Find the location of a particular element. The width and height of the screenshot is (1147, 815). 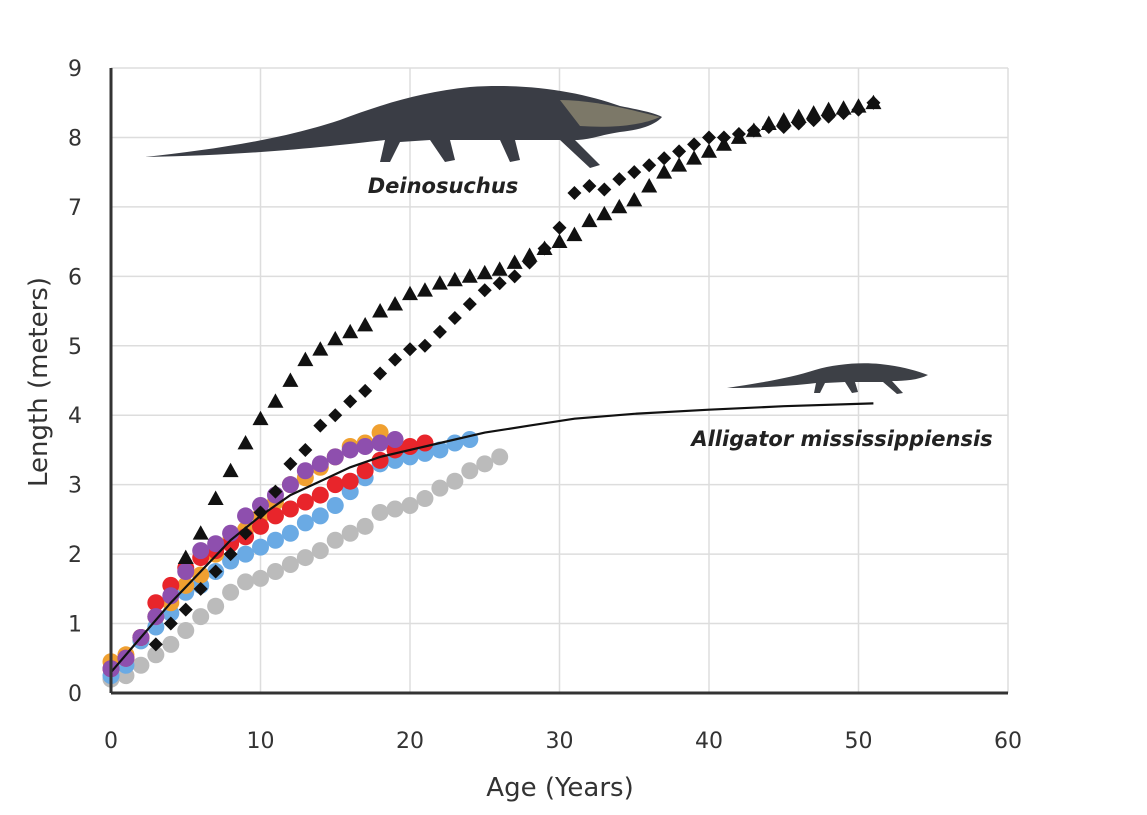

x-tick-label: 60 is located at coordinates (1008, 741).